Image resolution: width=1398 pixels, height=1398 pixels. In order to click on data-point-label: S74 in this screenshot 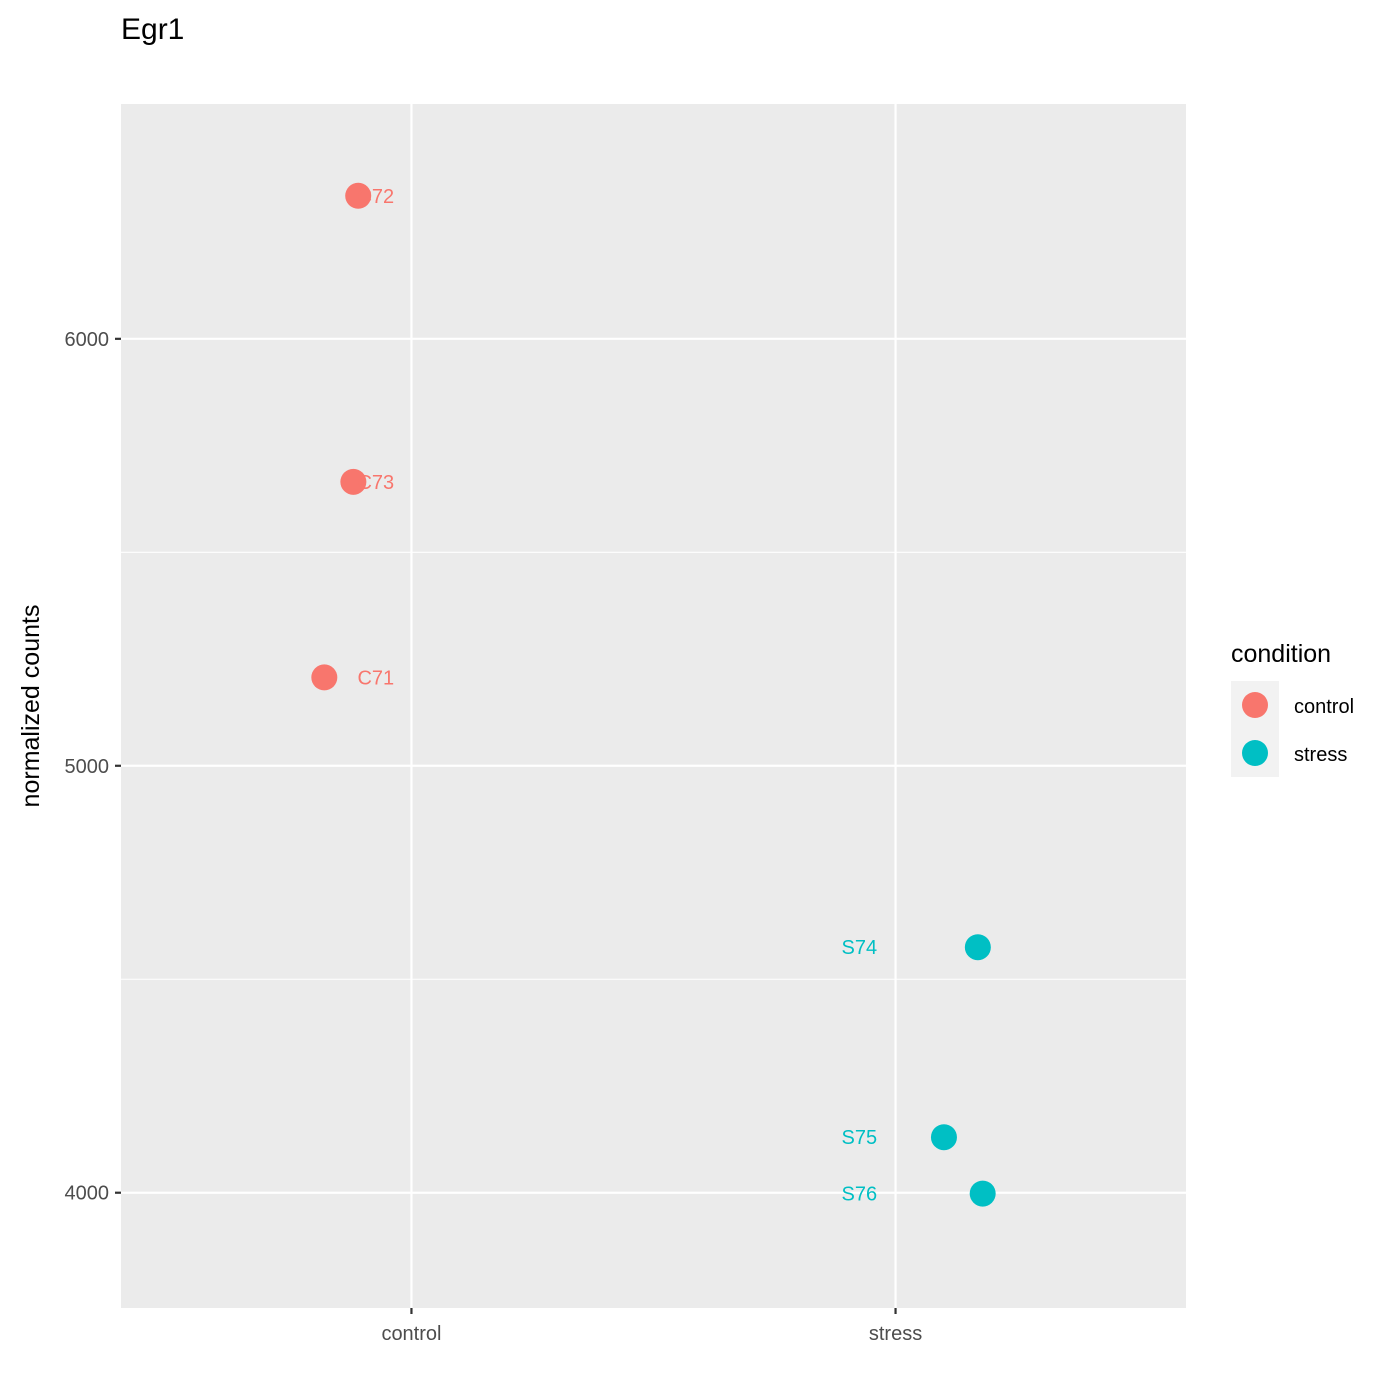, I will do `click(860, 948)`.